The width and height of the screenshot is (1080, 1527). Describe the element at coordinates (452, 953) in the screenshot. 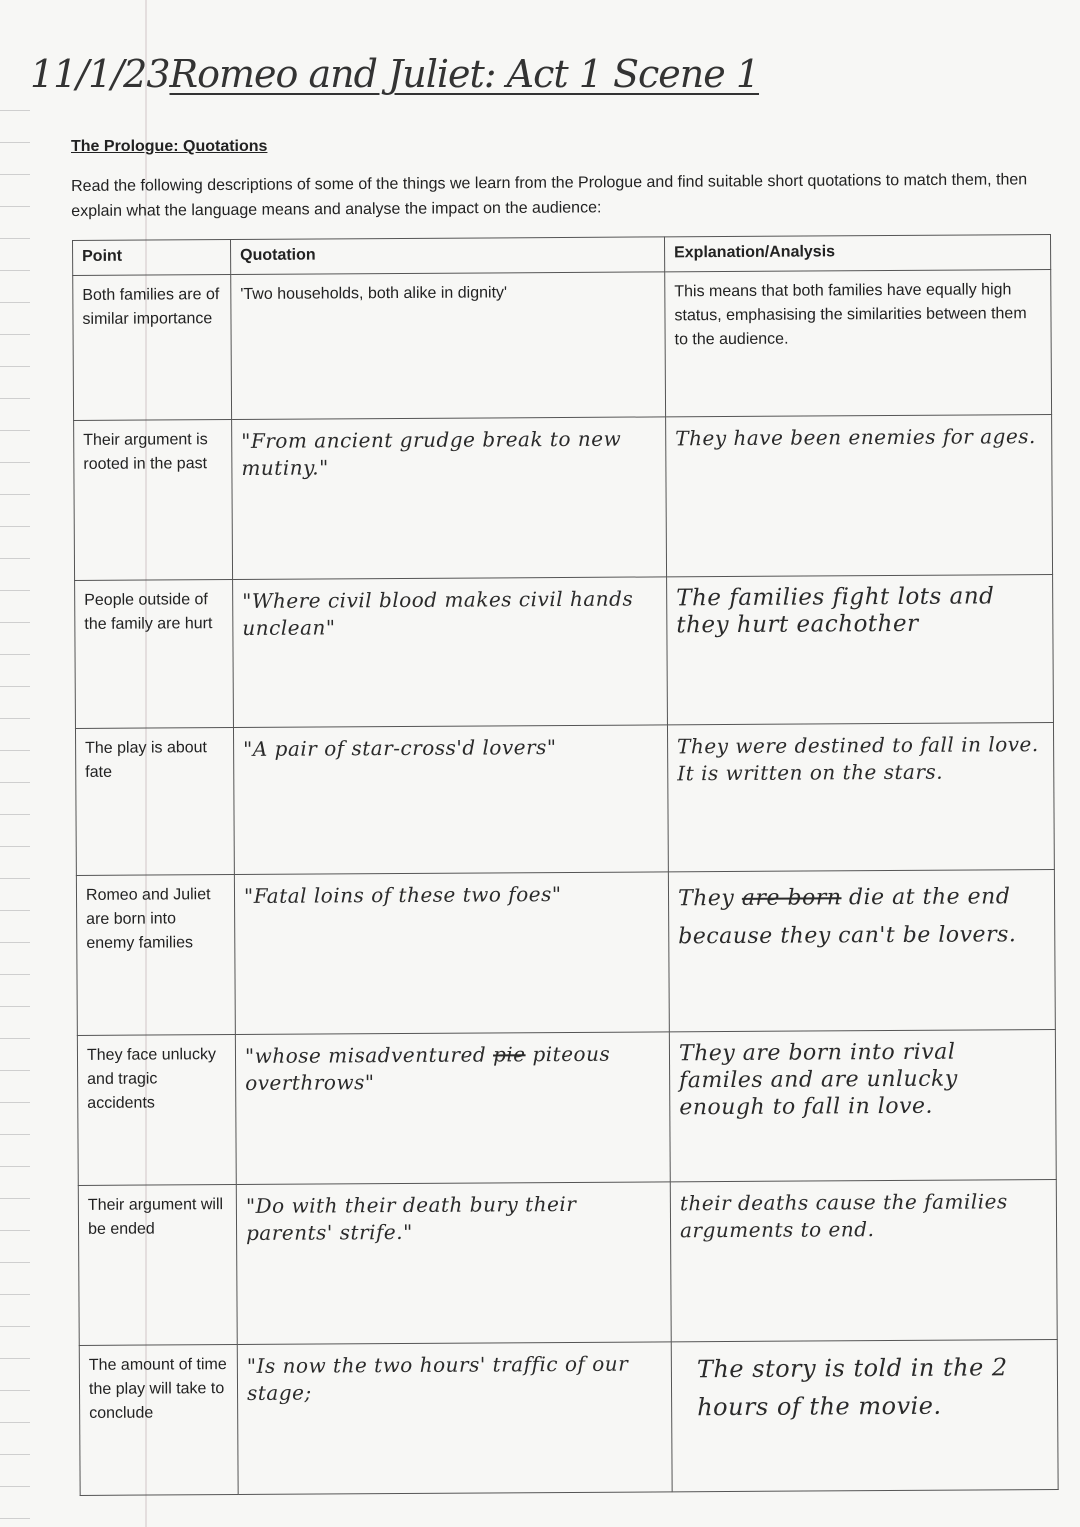

I see `quote-cell: "Fatal loins of these two foes"` at that location.